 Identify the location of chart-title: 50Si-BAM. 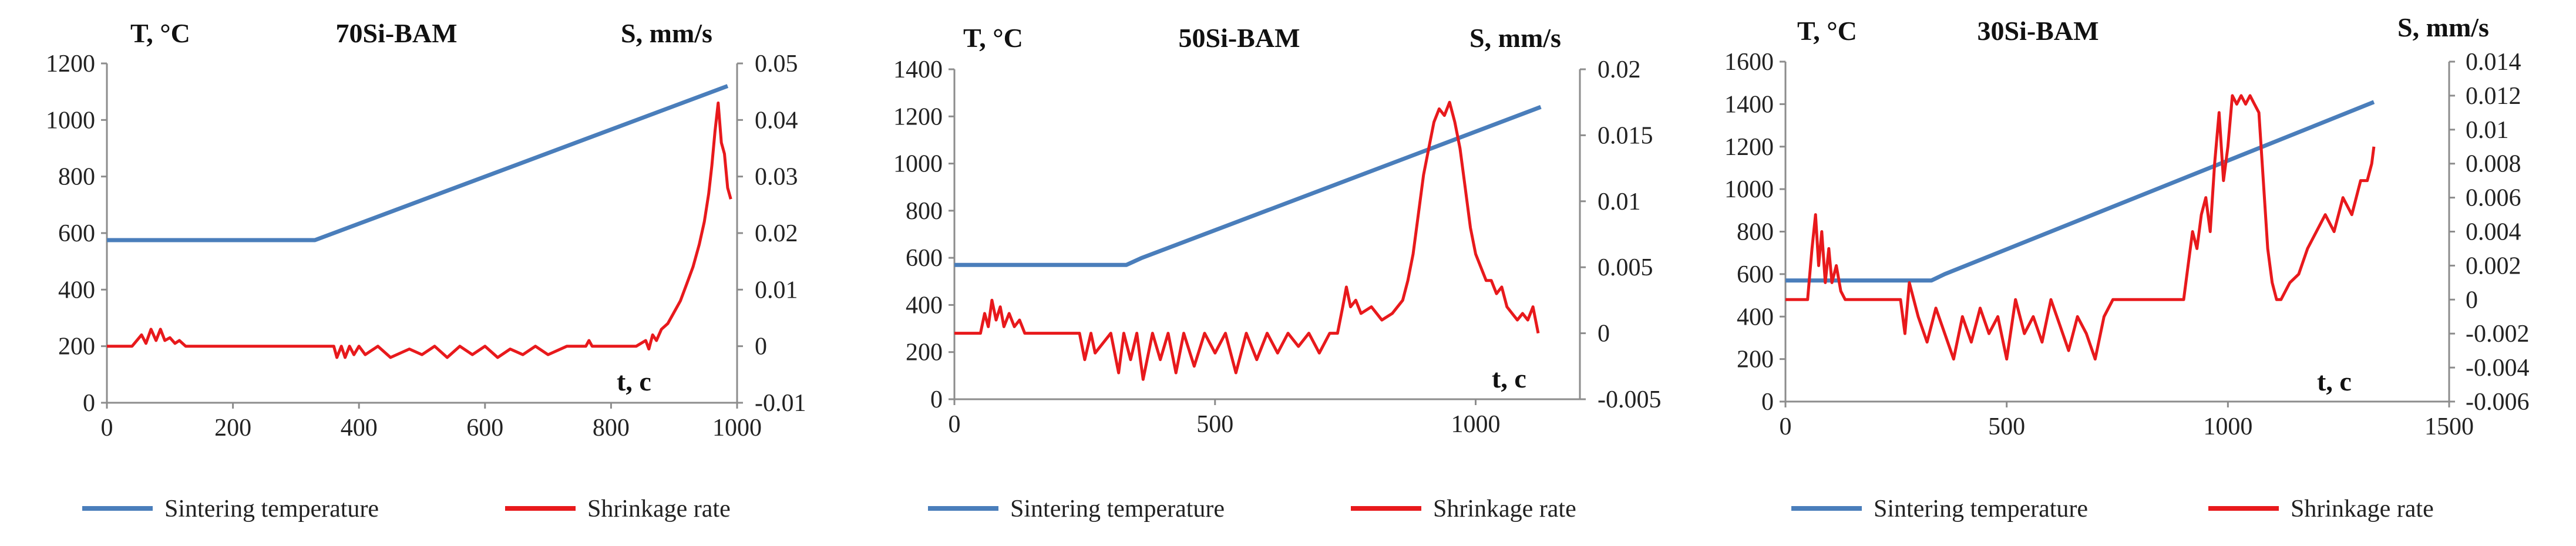
(1239, 38).